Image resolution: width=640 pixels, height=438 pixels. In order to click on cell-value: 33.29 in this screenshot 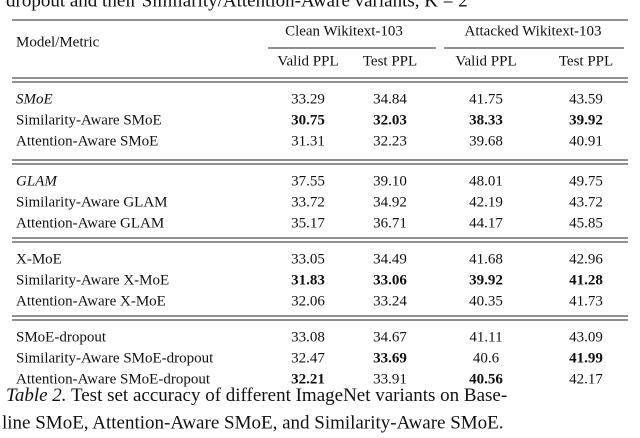, I will do `click(308, 99)`.